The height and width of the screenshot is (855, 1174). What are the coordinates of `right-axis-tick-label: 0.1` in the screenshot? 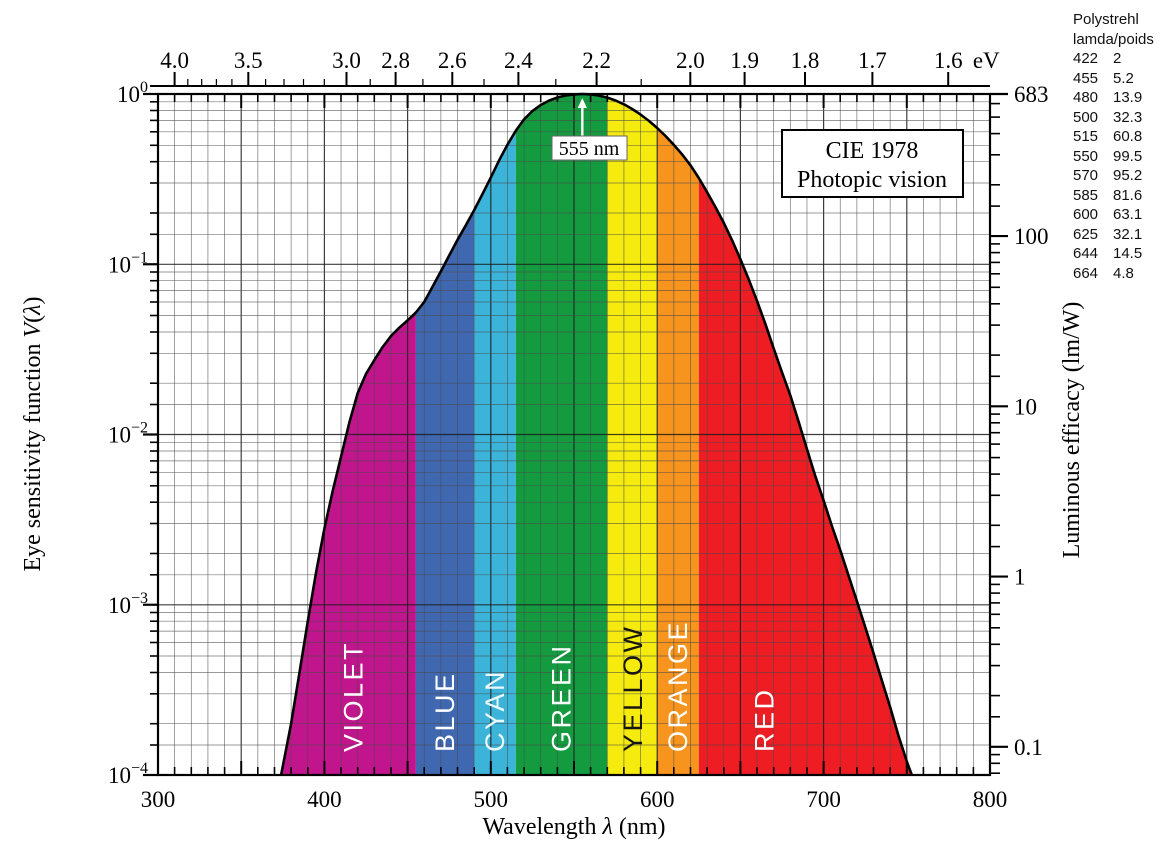 It's located at (1028, 747).